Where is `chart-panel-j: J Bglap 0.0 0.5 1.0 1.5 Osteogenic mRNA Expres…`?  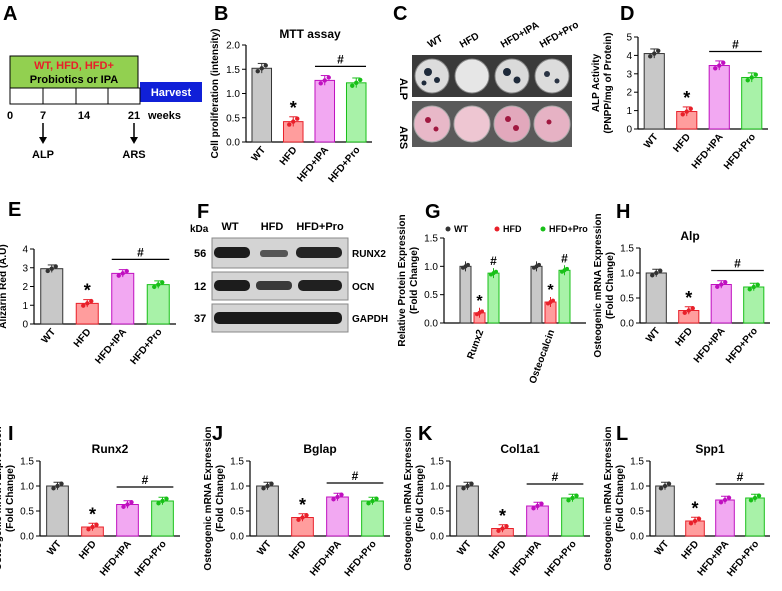
chart-panel-j: J Bglap 0.0 0.5 1.0 1.5 Osteogenic mRNA Expres… is located at coordinates (296, 501).